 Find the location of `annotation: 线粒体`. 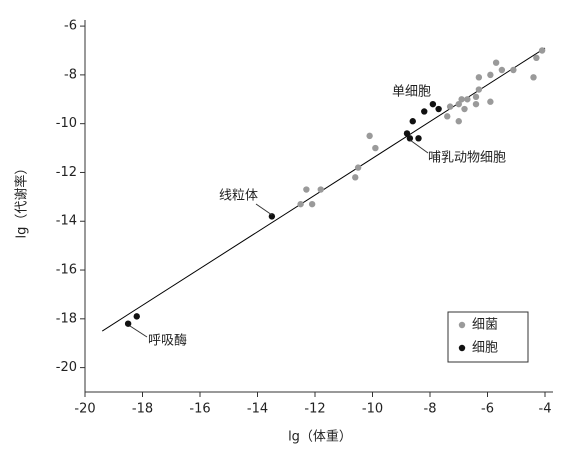

annotation: 线粒体 is located at coordinates (238, 196).